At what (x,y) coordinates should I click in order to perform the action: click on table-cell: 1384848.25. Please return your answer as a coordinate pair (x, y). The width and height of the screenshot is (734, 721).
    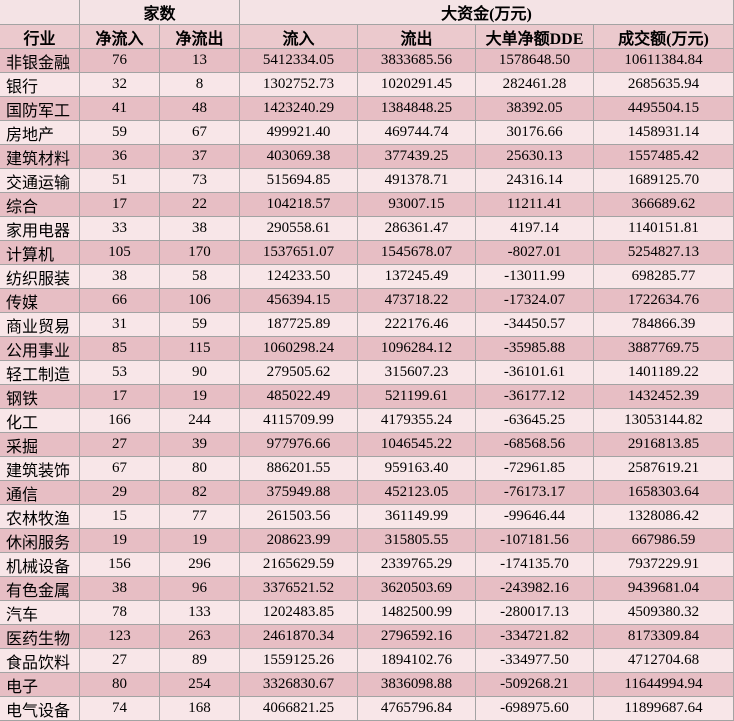
    Looking at the image, I should click on (417, 109).